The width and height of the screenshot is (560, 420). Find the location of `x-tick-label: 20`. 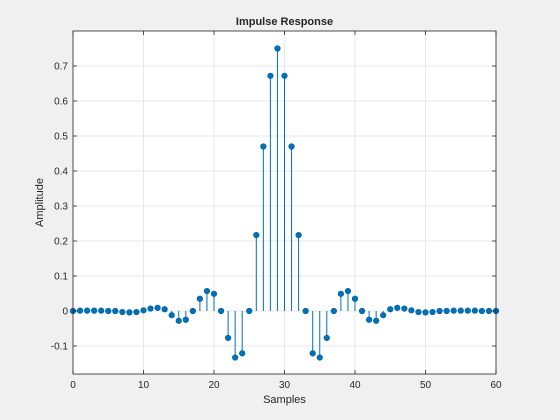

x-tick-label: 20 is located at coordinates (214, 385).